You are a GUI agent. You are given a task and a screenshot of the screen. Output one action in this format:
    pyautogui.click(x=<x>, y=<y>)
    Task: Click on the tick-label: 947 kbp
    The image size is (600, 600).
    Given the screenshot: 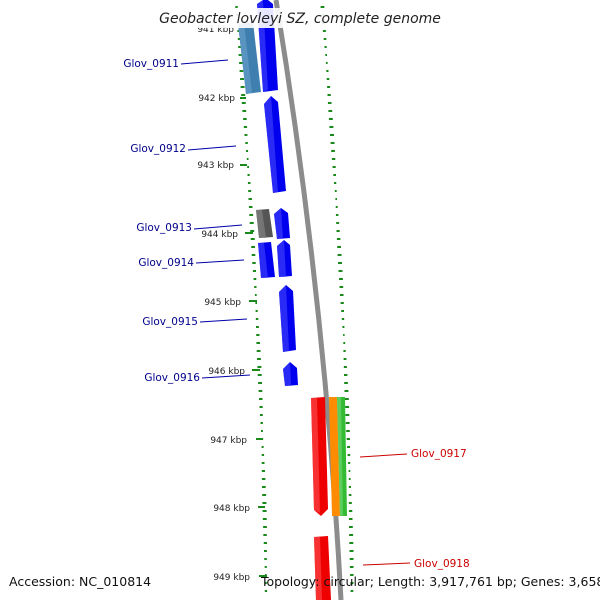 What is the action you would take?
    pyautogui.click(x=228, y=441)
    